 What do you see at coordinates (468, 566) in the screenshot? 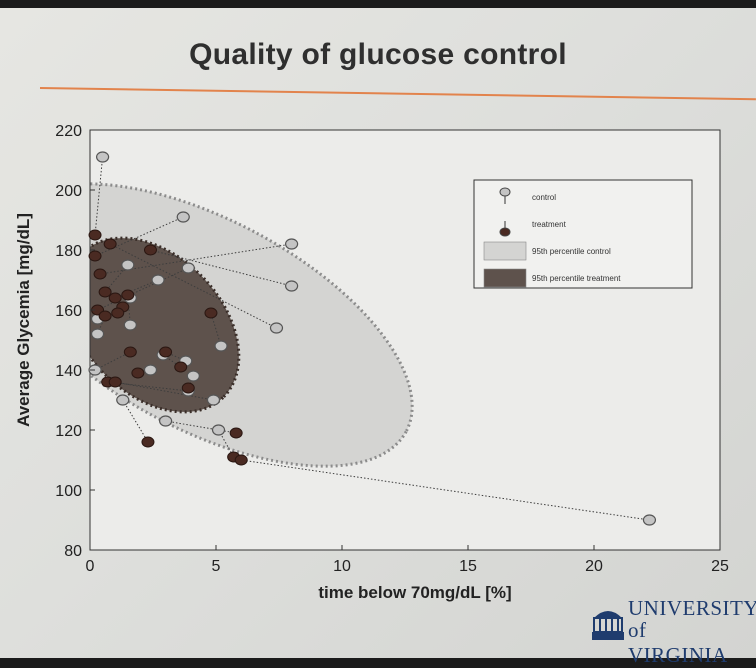
I see `x-tick-label-15: 15` at bounding box center [468, 566].